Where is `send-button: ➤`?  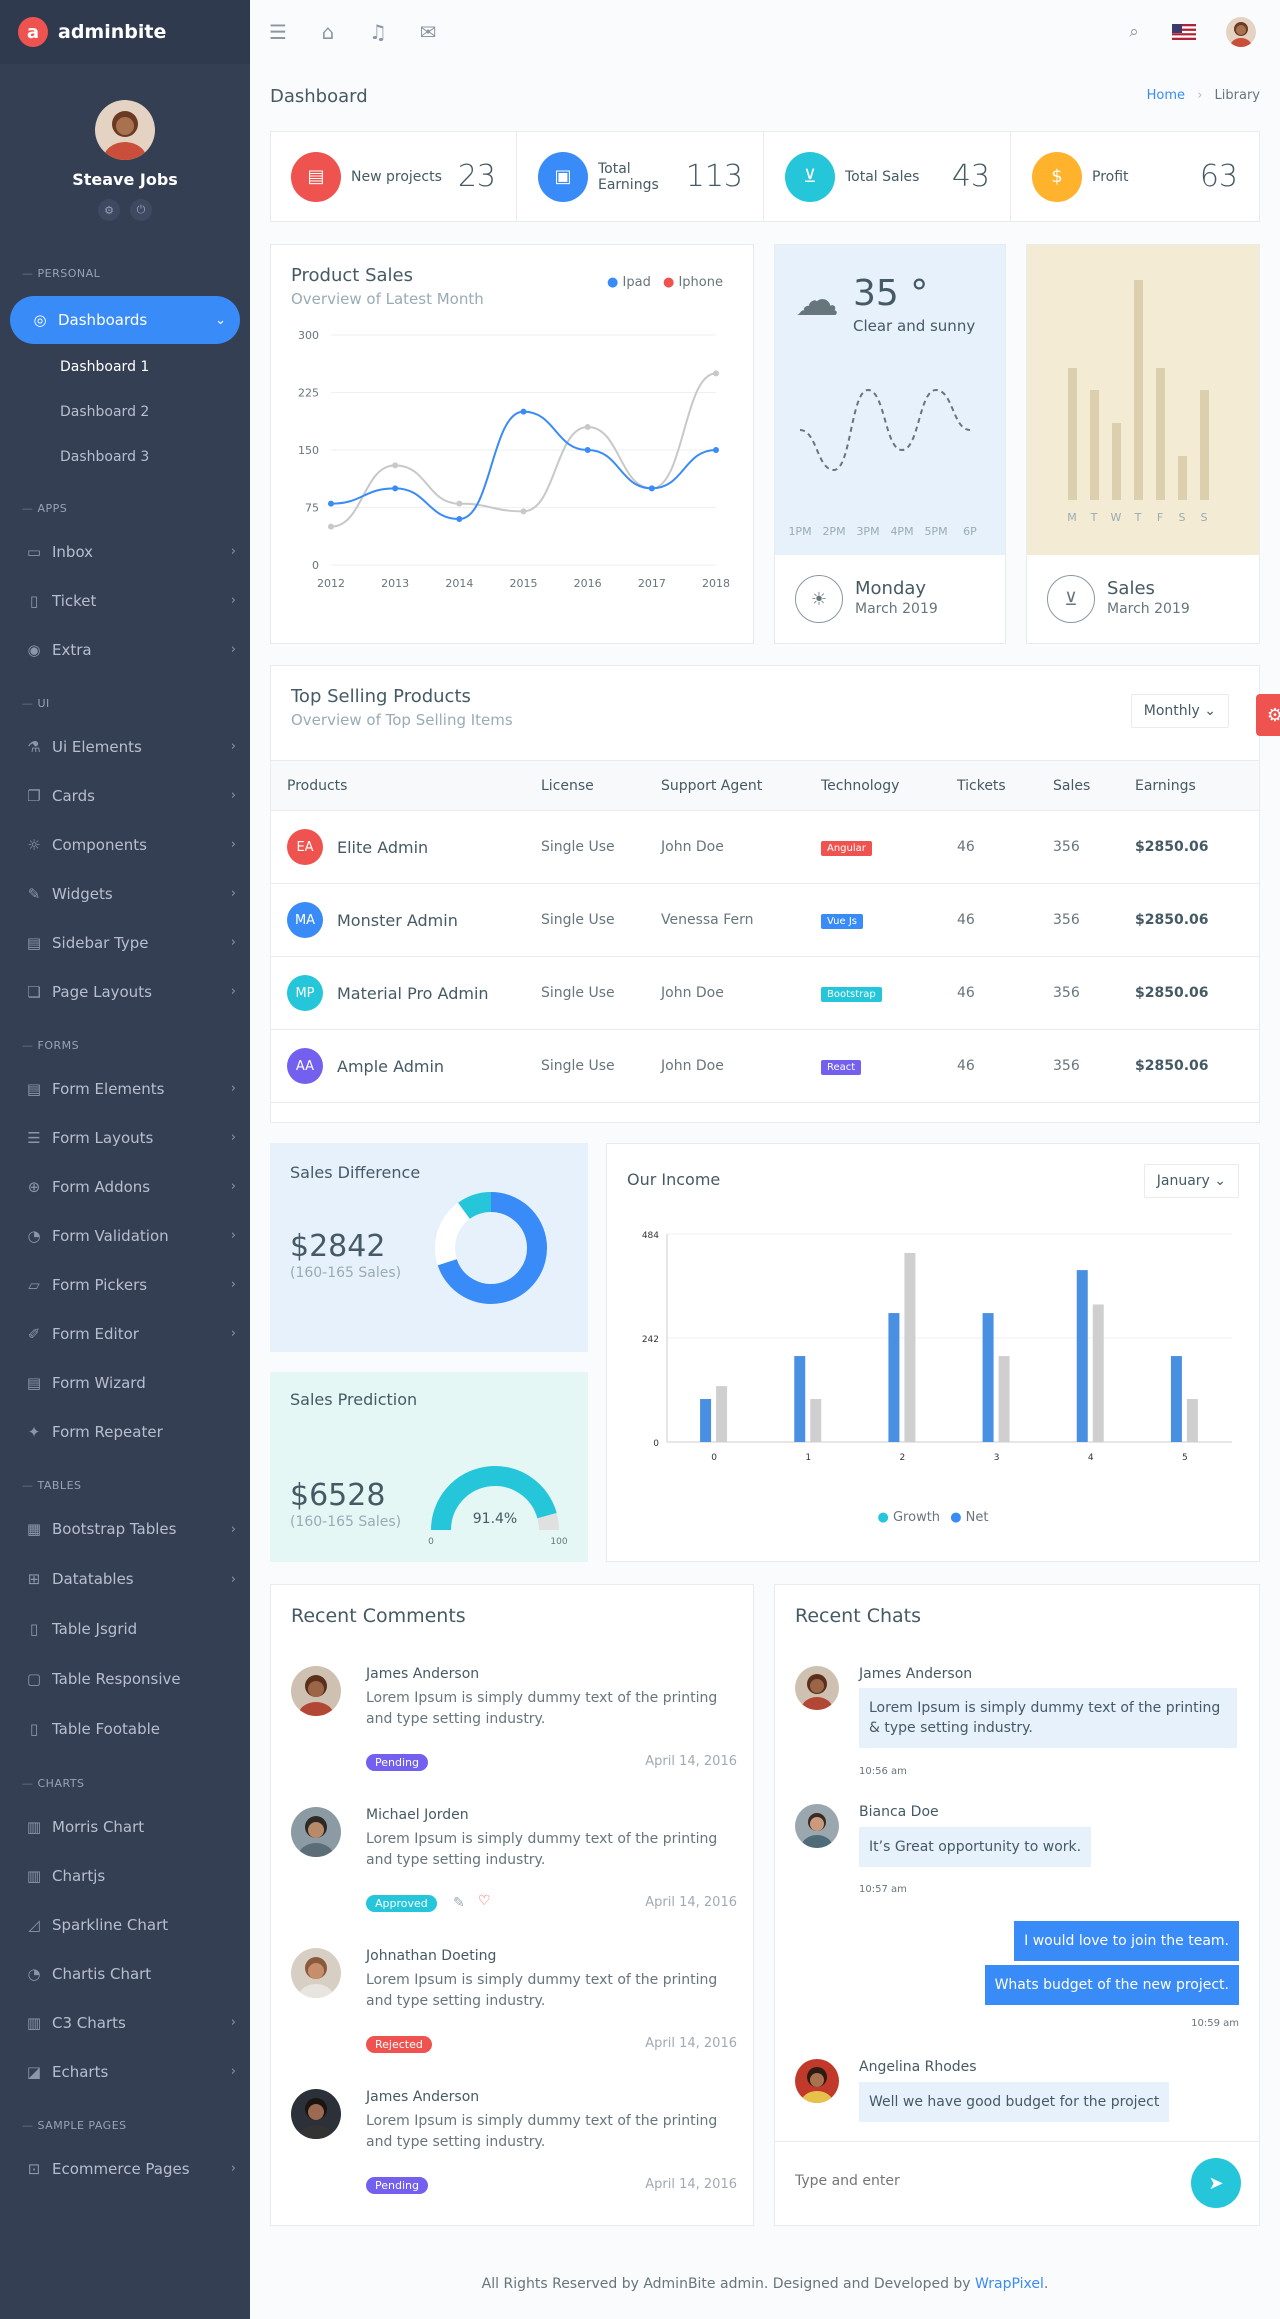 send-button: ➤ is located at coordinates (1216, 2183).